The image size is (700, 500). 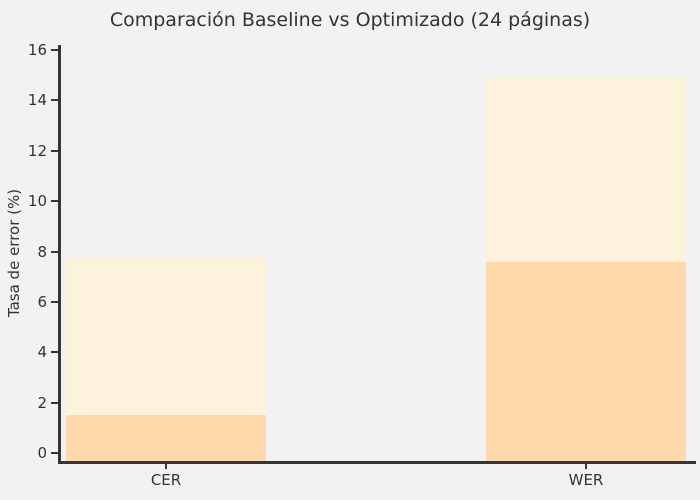 What do you see at coordinates (42, 301) in the screenshot?
I see `y-tick-label: 6` at bounding box center [42, 301].